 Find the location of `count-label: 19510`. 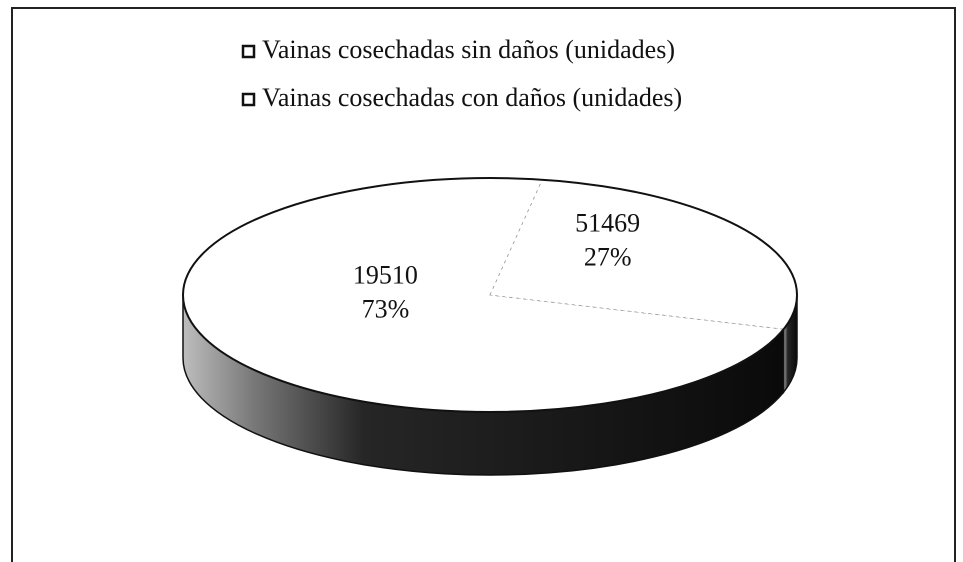

count-label: 19510 is located at coordinates (385, 274).